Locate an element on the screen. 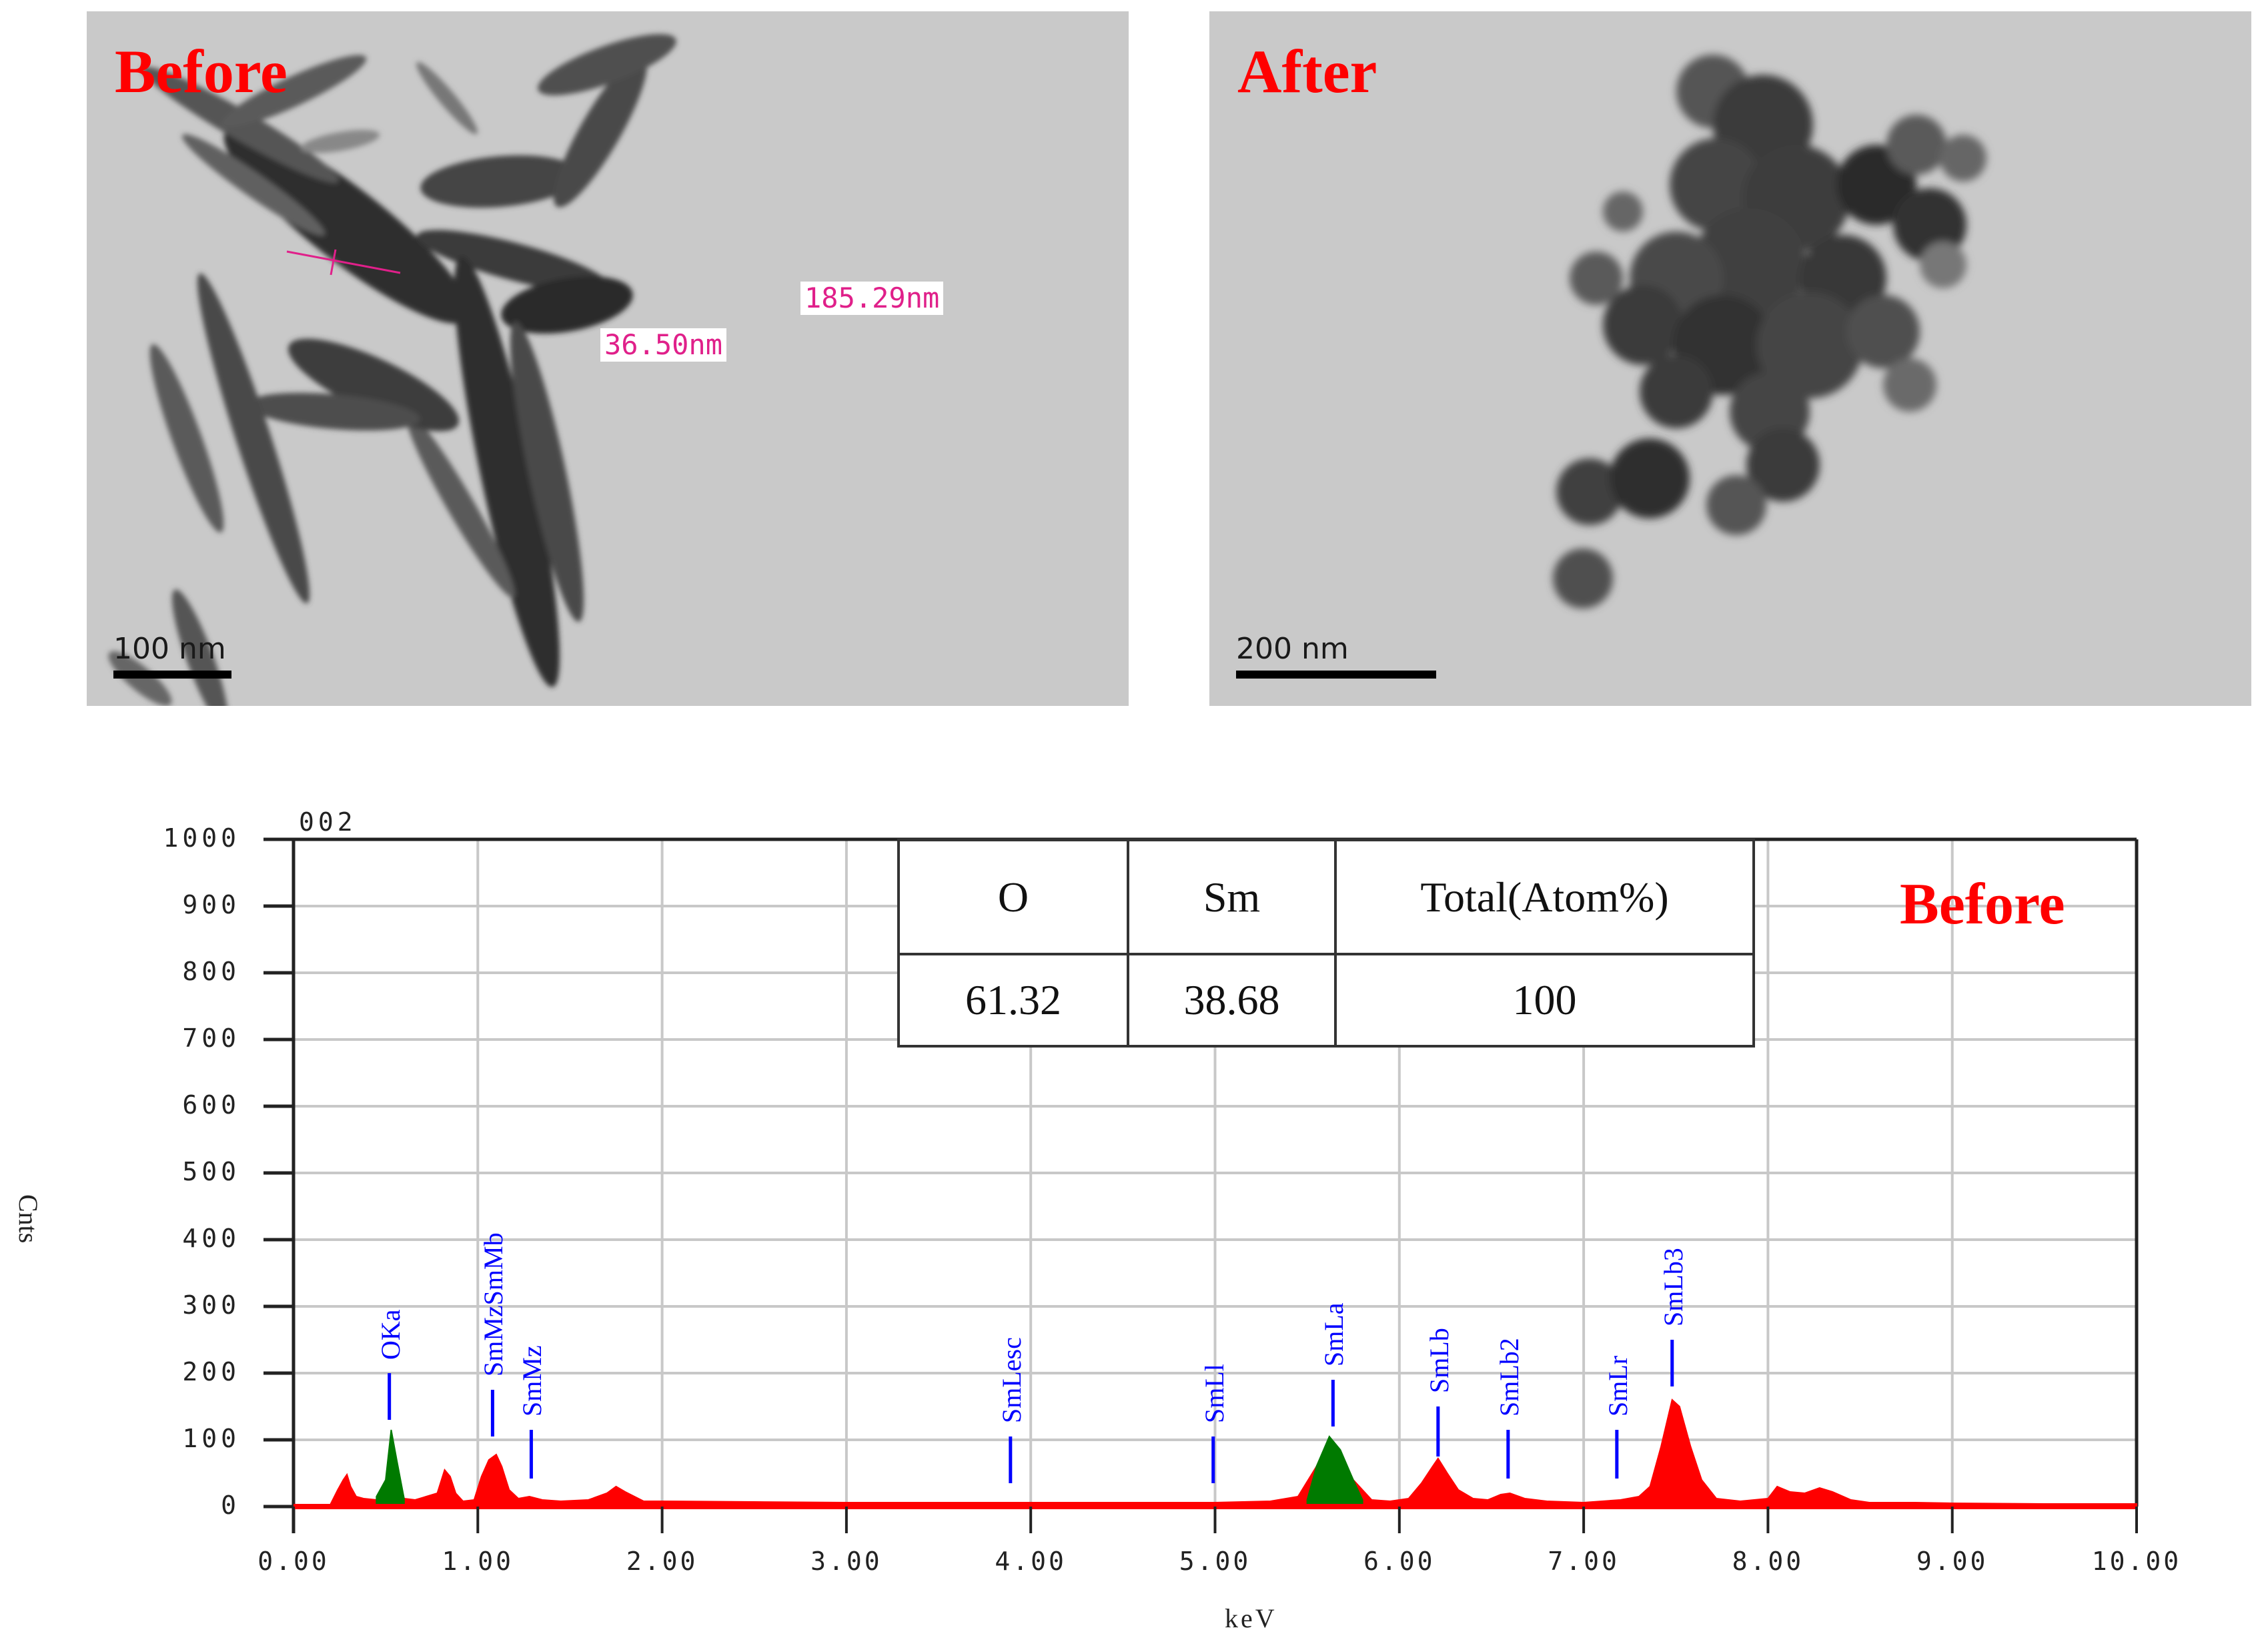 This screenshot has height=1644, width=2268. y-axis-title: Cnts is located at coordinates (28, 1219).